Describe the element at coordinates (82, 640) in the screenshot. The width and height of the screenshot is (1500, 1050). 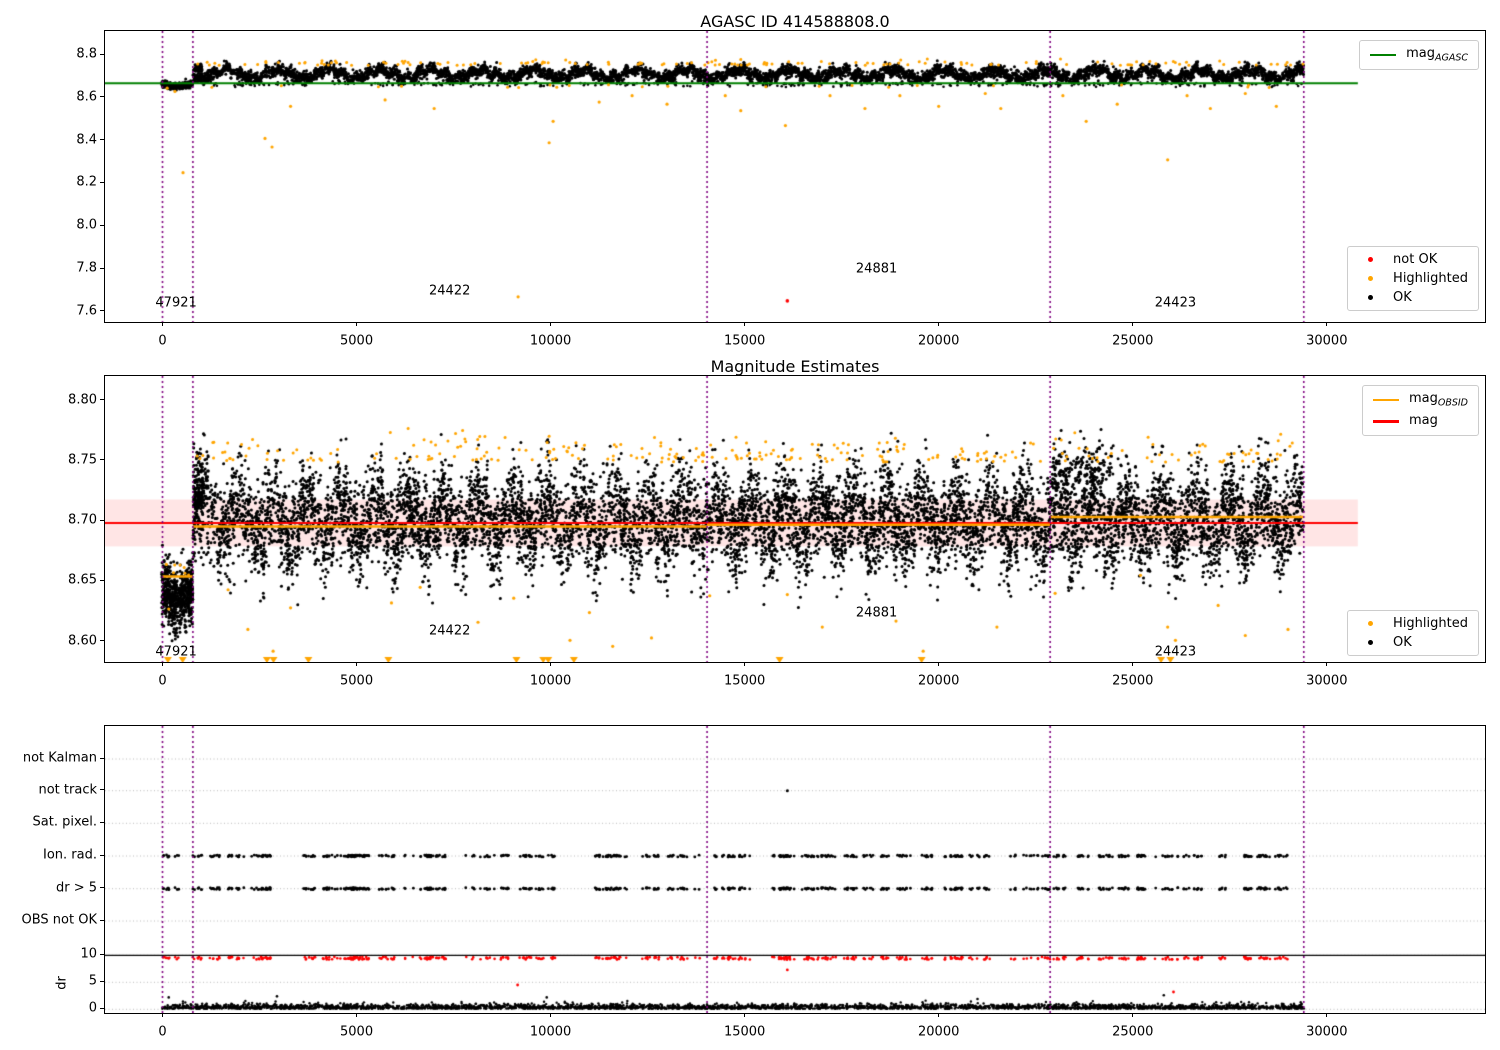
I see `plot2-ytick-label: 8.60` at that location.